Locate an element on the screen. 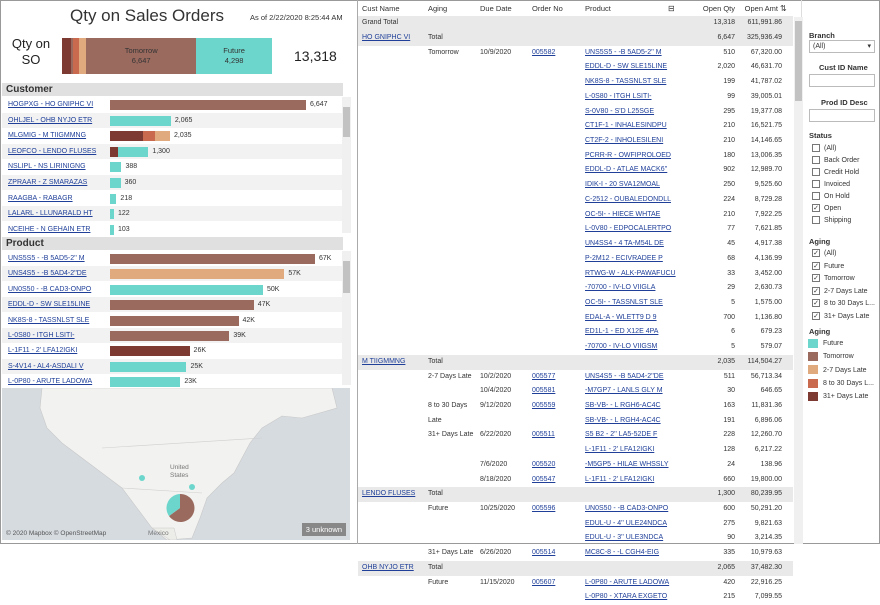  customer-name-link: OHLJEL - OHB NYJO ETR is located at coordinates (50, 120).